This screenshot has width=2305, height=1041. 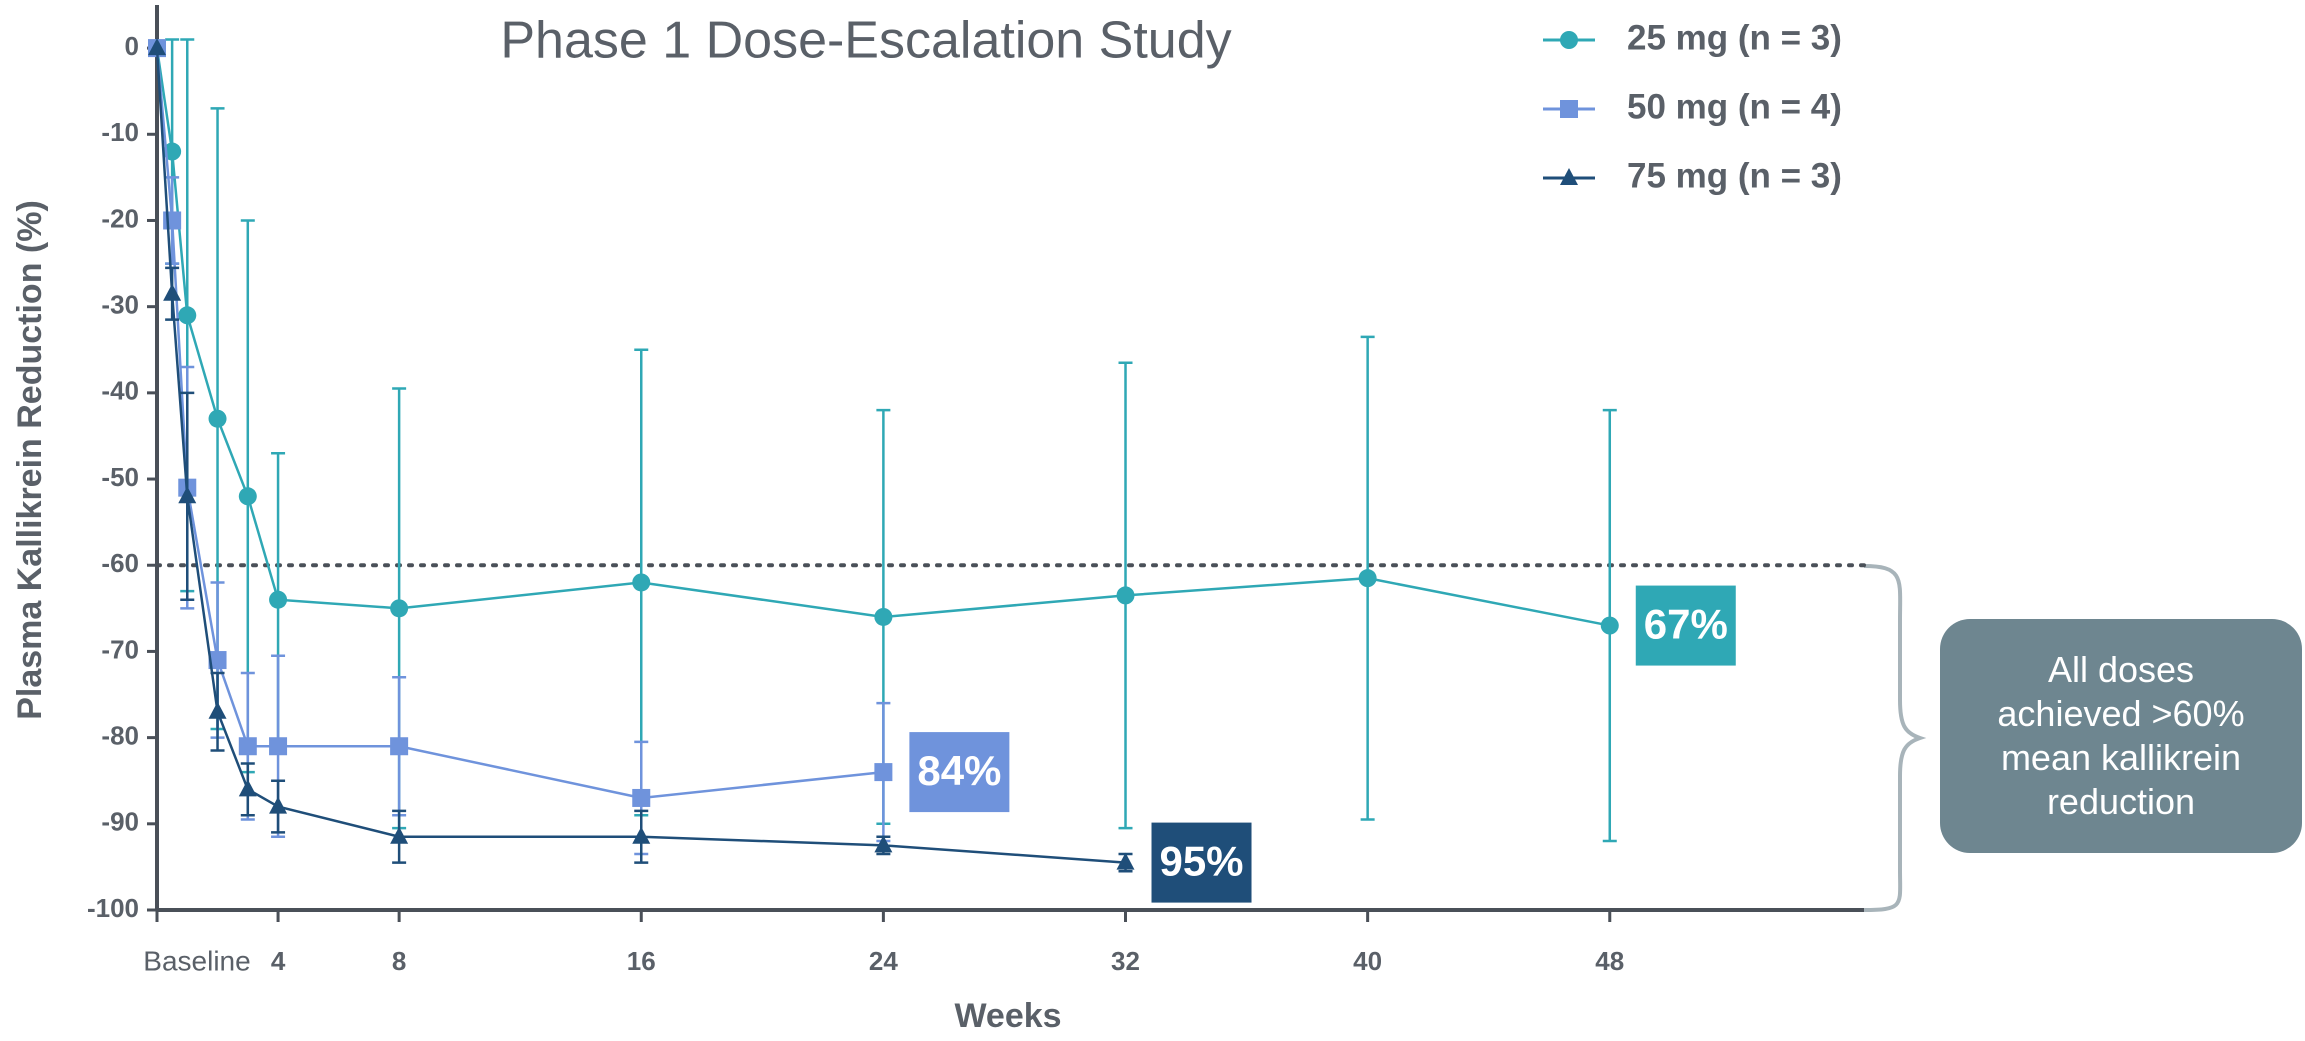 What do you see at coordinates (1125, 961) in the screenshot?
I see `x-tick-label: 32` at bounding box center [1125, 961].